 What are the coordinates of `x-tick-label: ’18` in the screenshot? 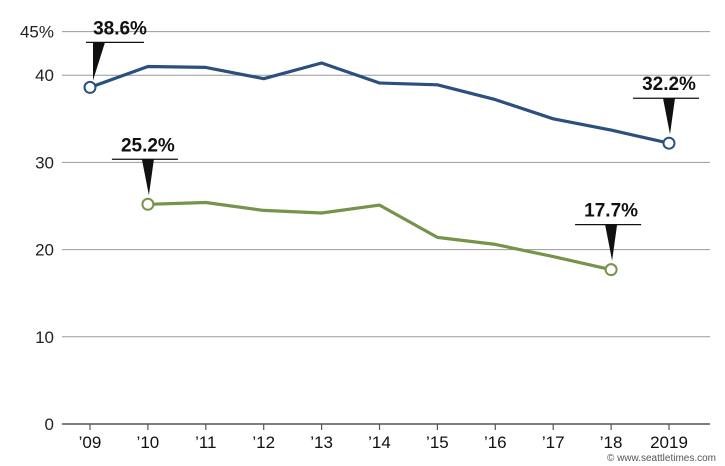 It's located at (611, 442).